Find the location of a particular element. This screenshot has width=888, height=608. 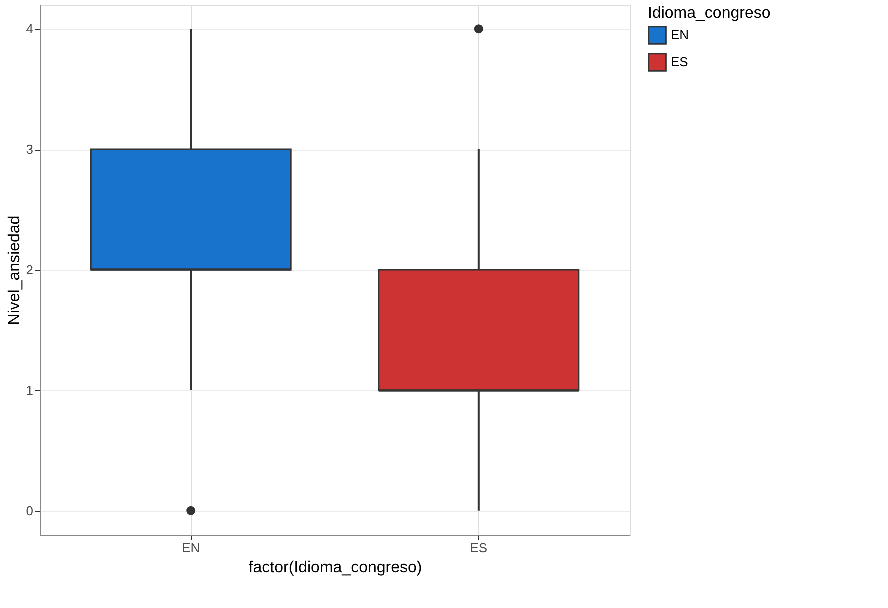

y-tick-label: 4 is located at coordinates (30, 29).